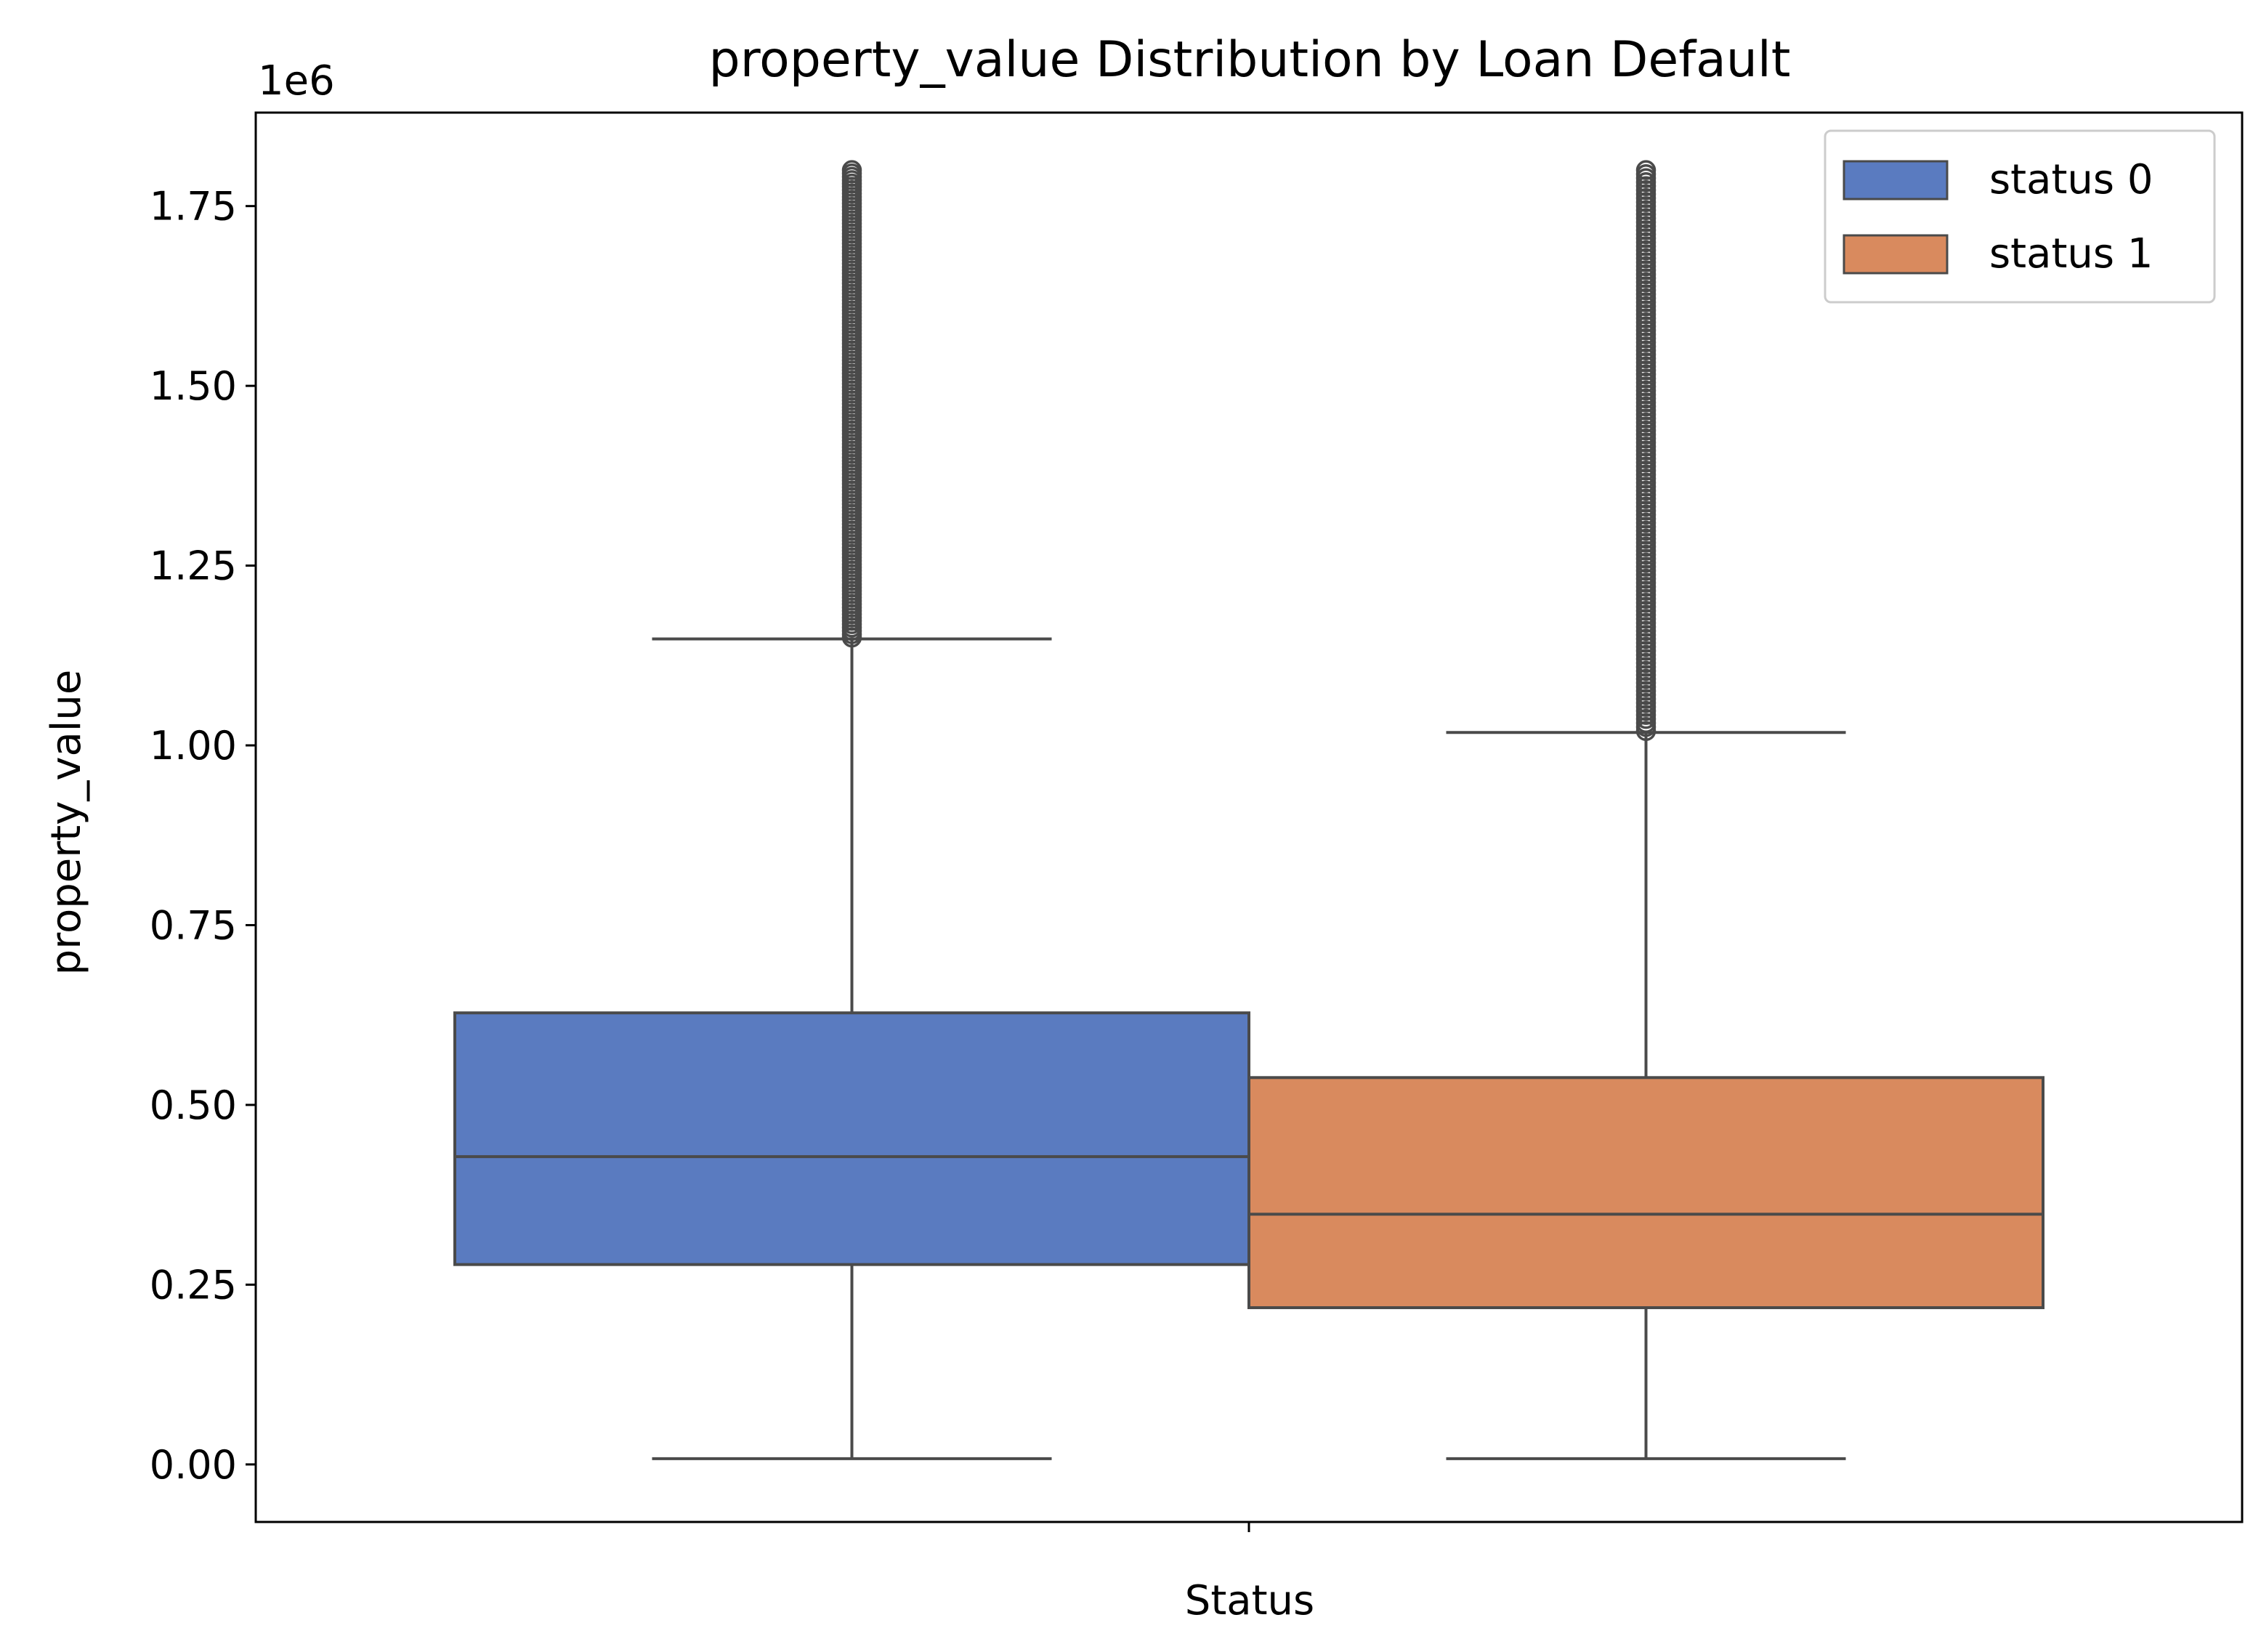  Describe the element at coordinates (2020, 217) in the screenshot. I see `legend: status 0 status 1` at that location.